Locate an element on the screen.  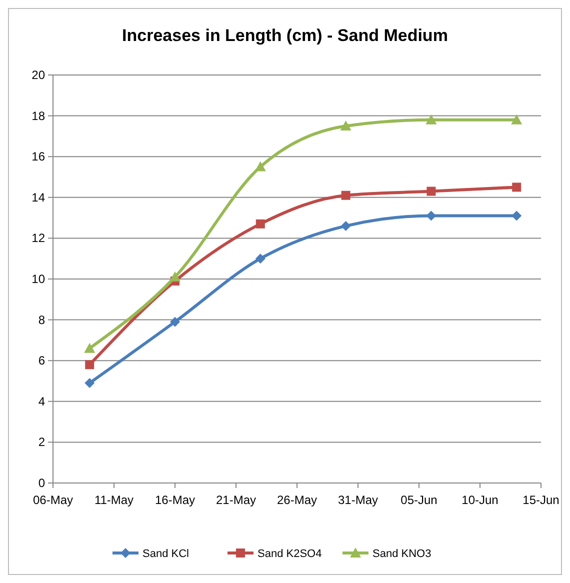
y-tick-label: 4 is located at coordinates (42, 401).